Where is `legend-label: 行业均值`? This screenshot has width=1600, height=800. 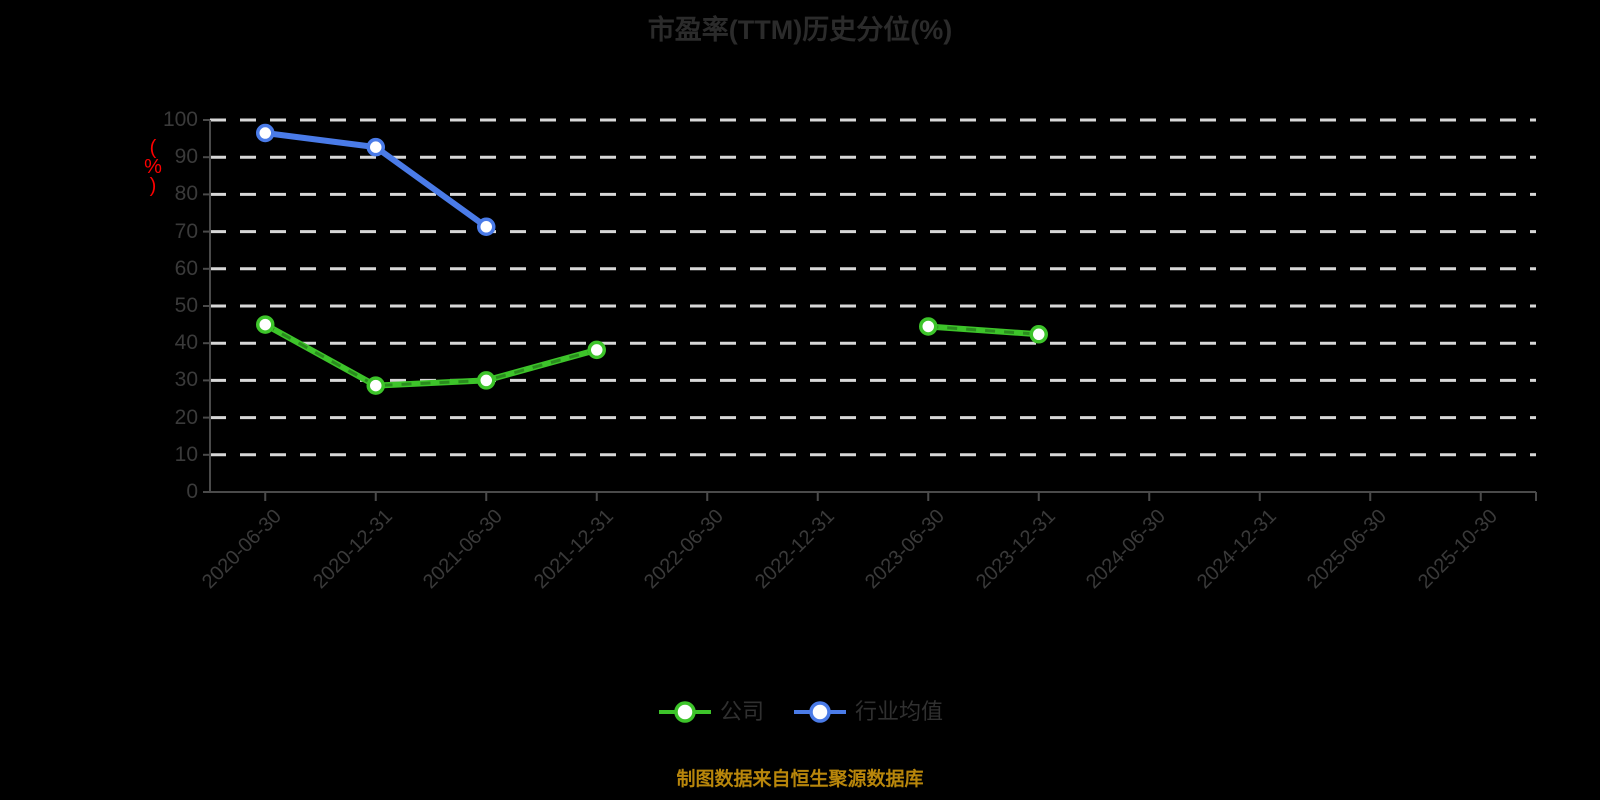
legend-label: 行业均值 is located at coordinates (899, 711).